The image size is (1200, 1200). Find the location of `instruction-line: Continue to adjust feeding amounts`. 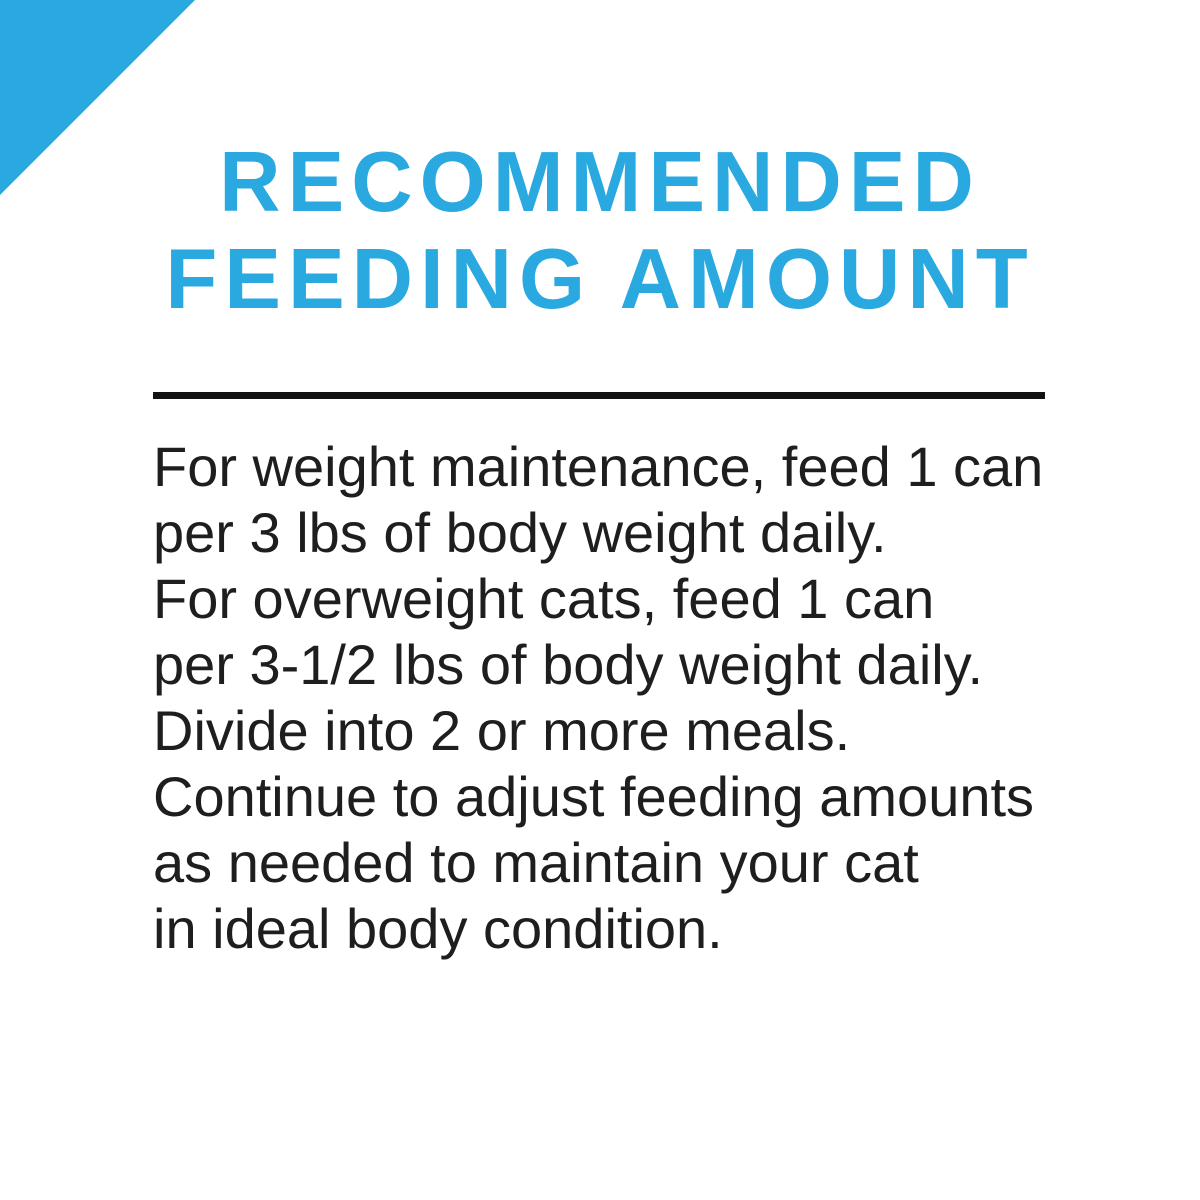

instruction-line: Continue to adjust feeding amounts is located at coordinates (594, 796).